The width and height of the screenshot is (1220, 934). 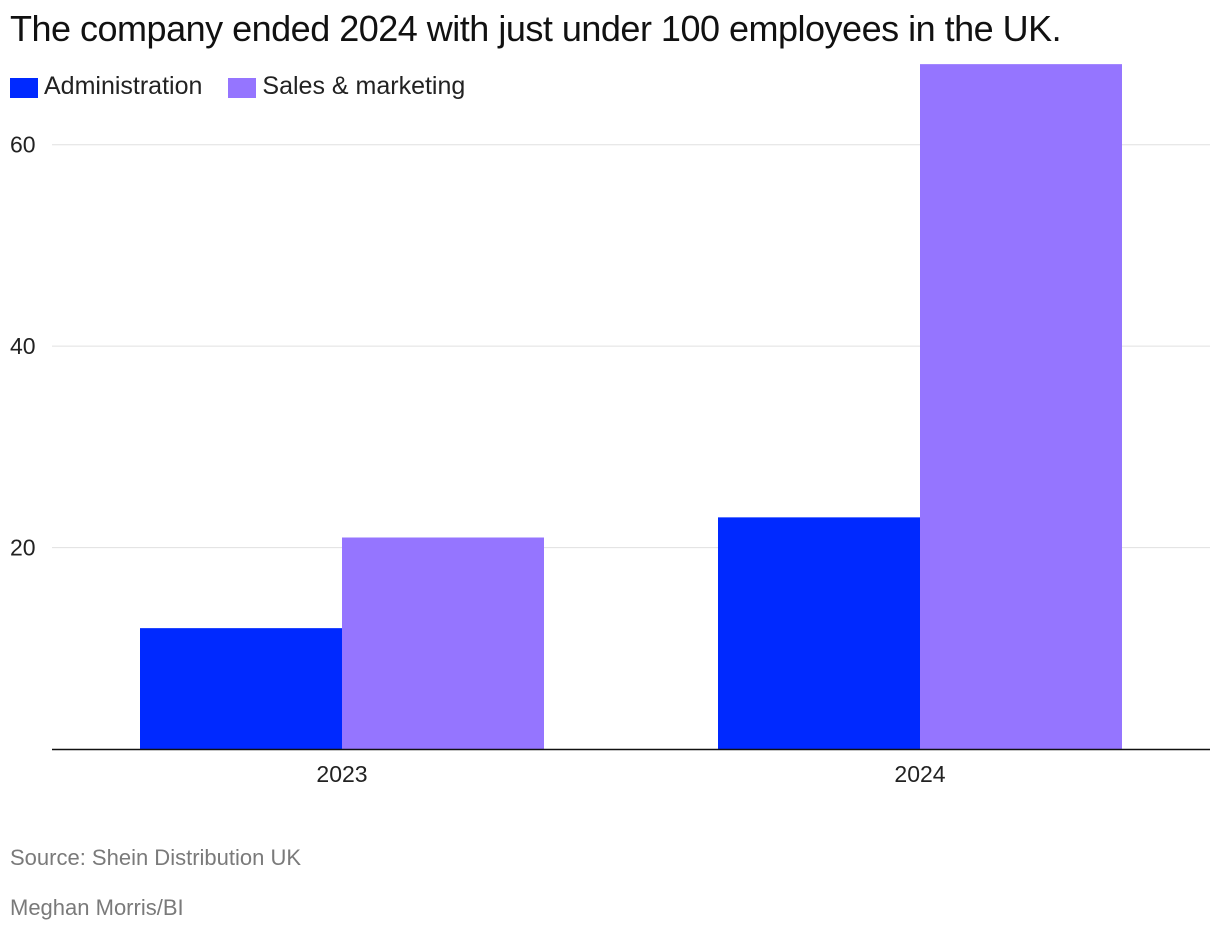 I want to click on x-tick-label-2023: 2023, so click(x=341, y=774).